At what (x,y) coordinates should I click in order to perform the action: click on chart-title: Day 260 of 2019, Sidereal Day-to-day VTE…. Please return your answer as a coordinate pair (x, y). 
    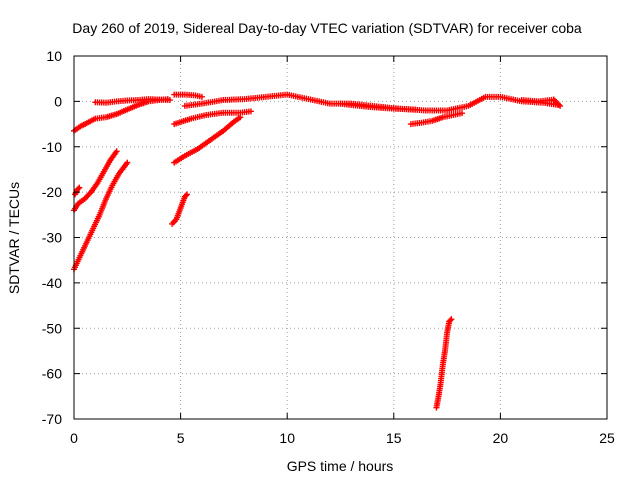
    Looking at the image, I should click on (327, 28).